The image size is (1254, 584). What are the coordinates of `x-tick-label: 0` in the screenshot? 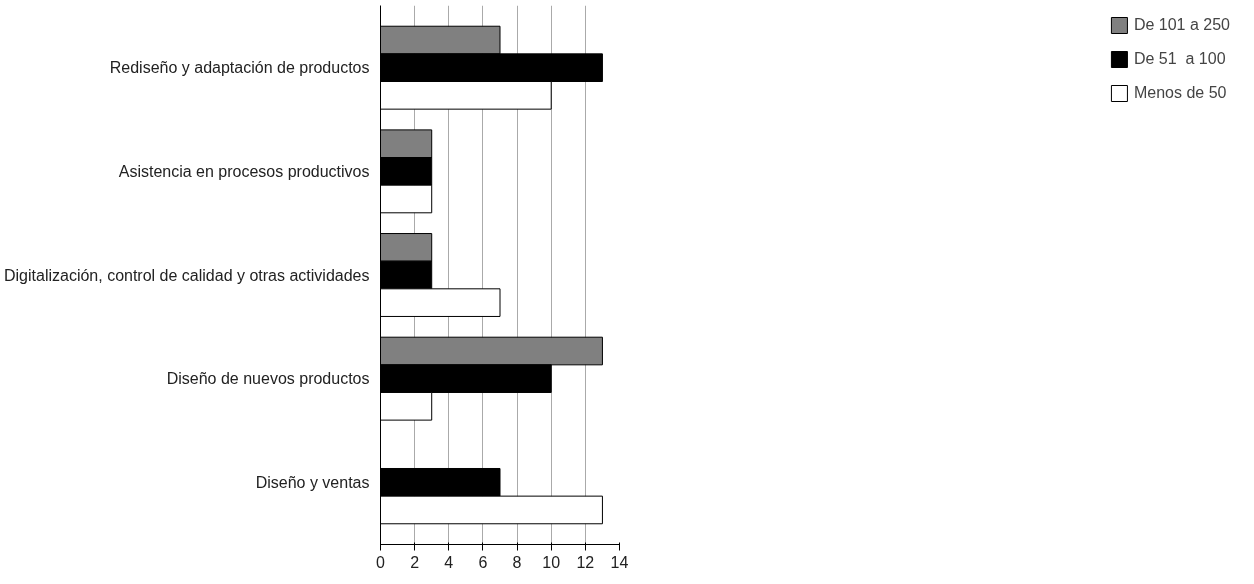 It's located at (381, 562).